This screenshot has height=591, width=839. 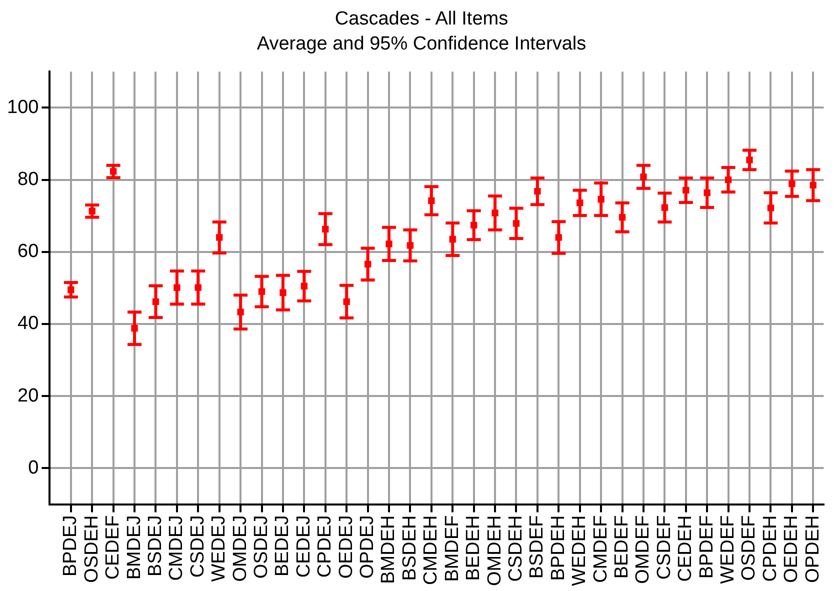 I want to click on x-tick-label: CMDEH, so click(x=431, y=550).